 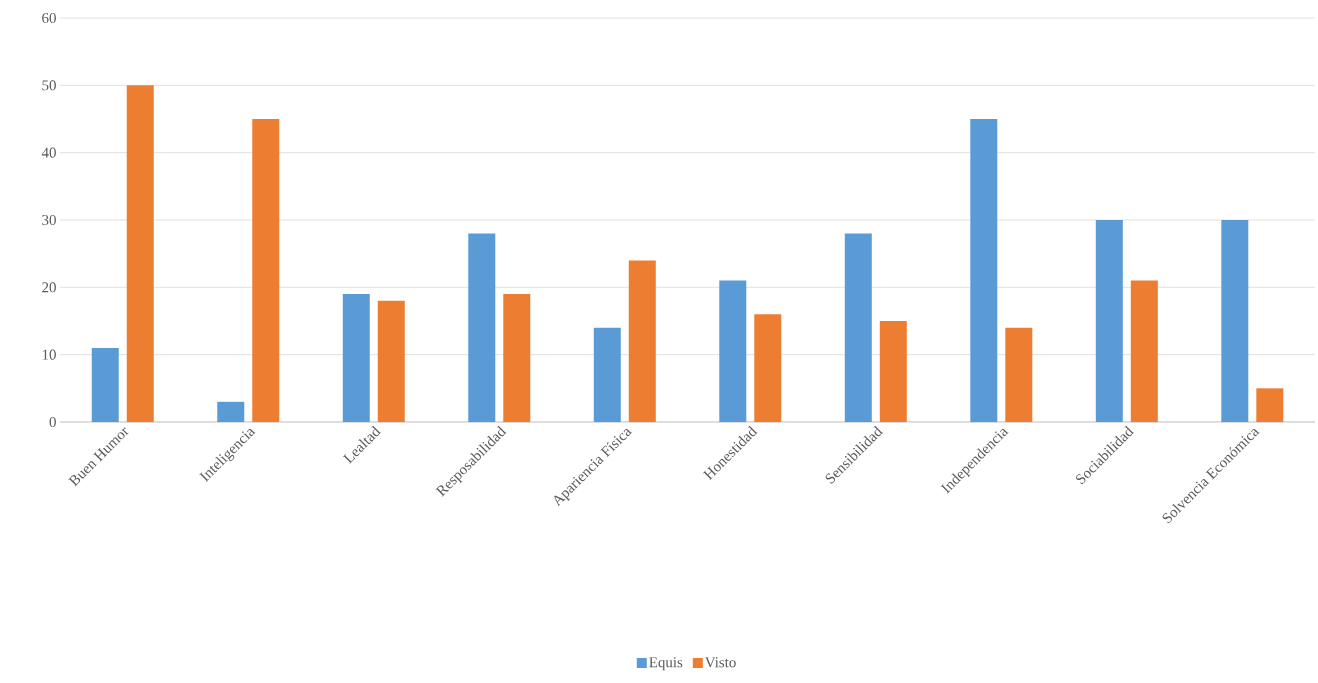 I want to click on y-tick-label: 10, so click(x=49, y=354).